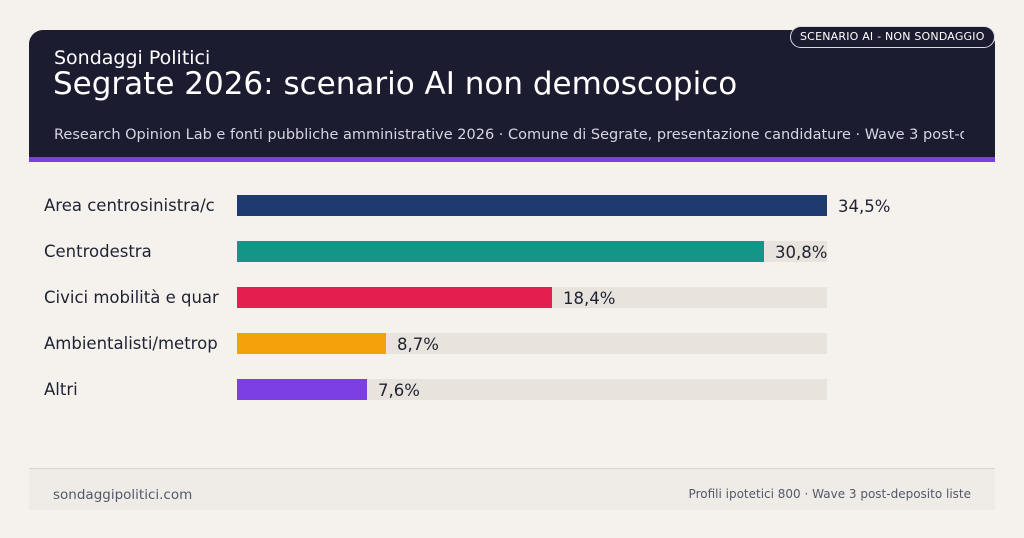 The width and height of the screenshot is (1024, 538). Describe the element at coordinates (892, 37) in the screenshot. I see `scenario-badge: SCENARIO AI - NON SONDAGGIO` at that location.